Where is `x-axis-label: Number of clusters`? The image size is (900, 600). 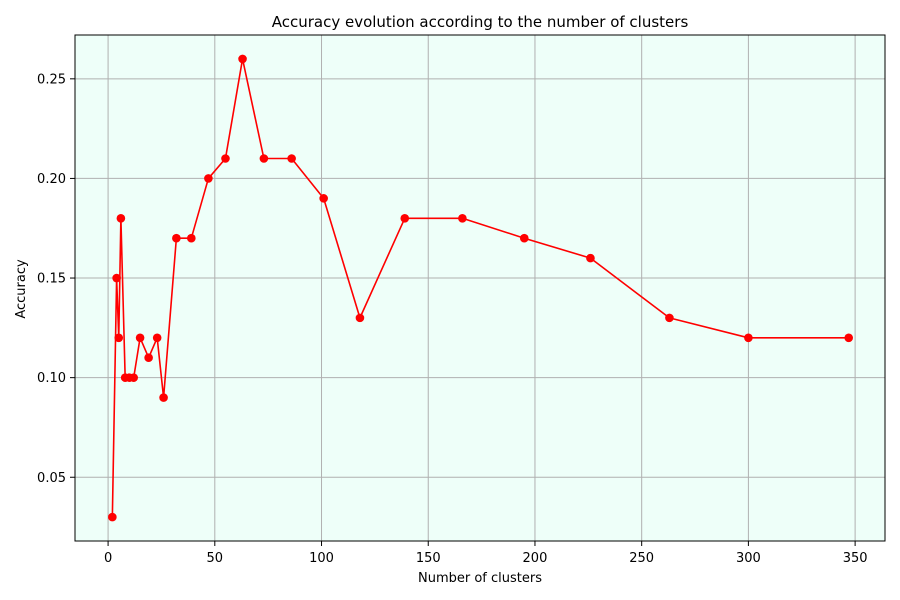
x-axis-label: Number of clusters is located at coordinates (480, 578).